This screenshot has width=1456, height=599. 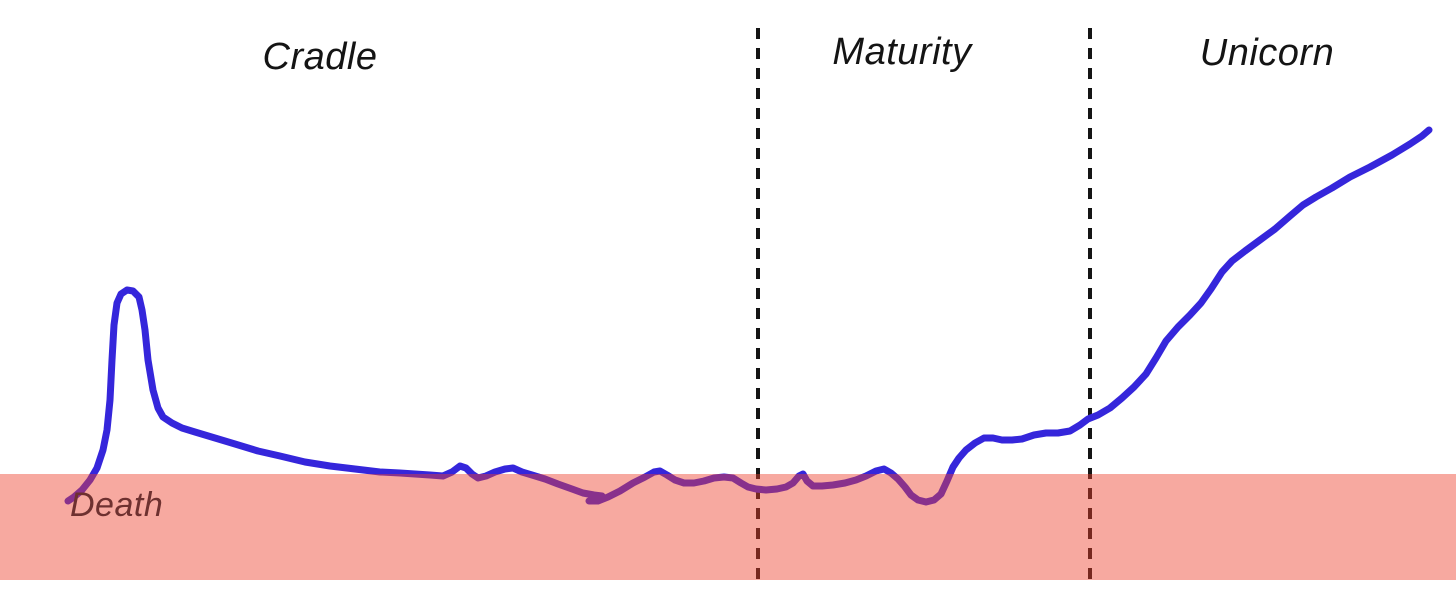 I want to click on zone-label-unicorn: Unicorn, so click(x=1267, y=53).